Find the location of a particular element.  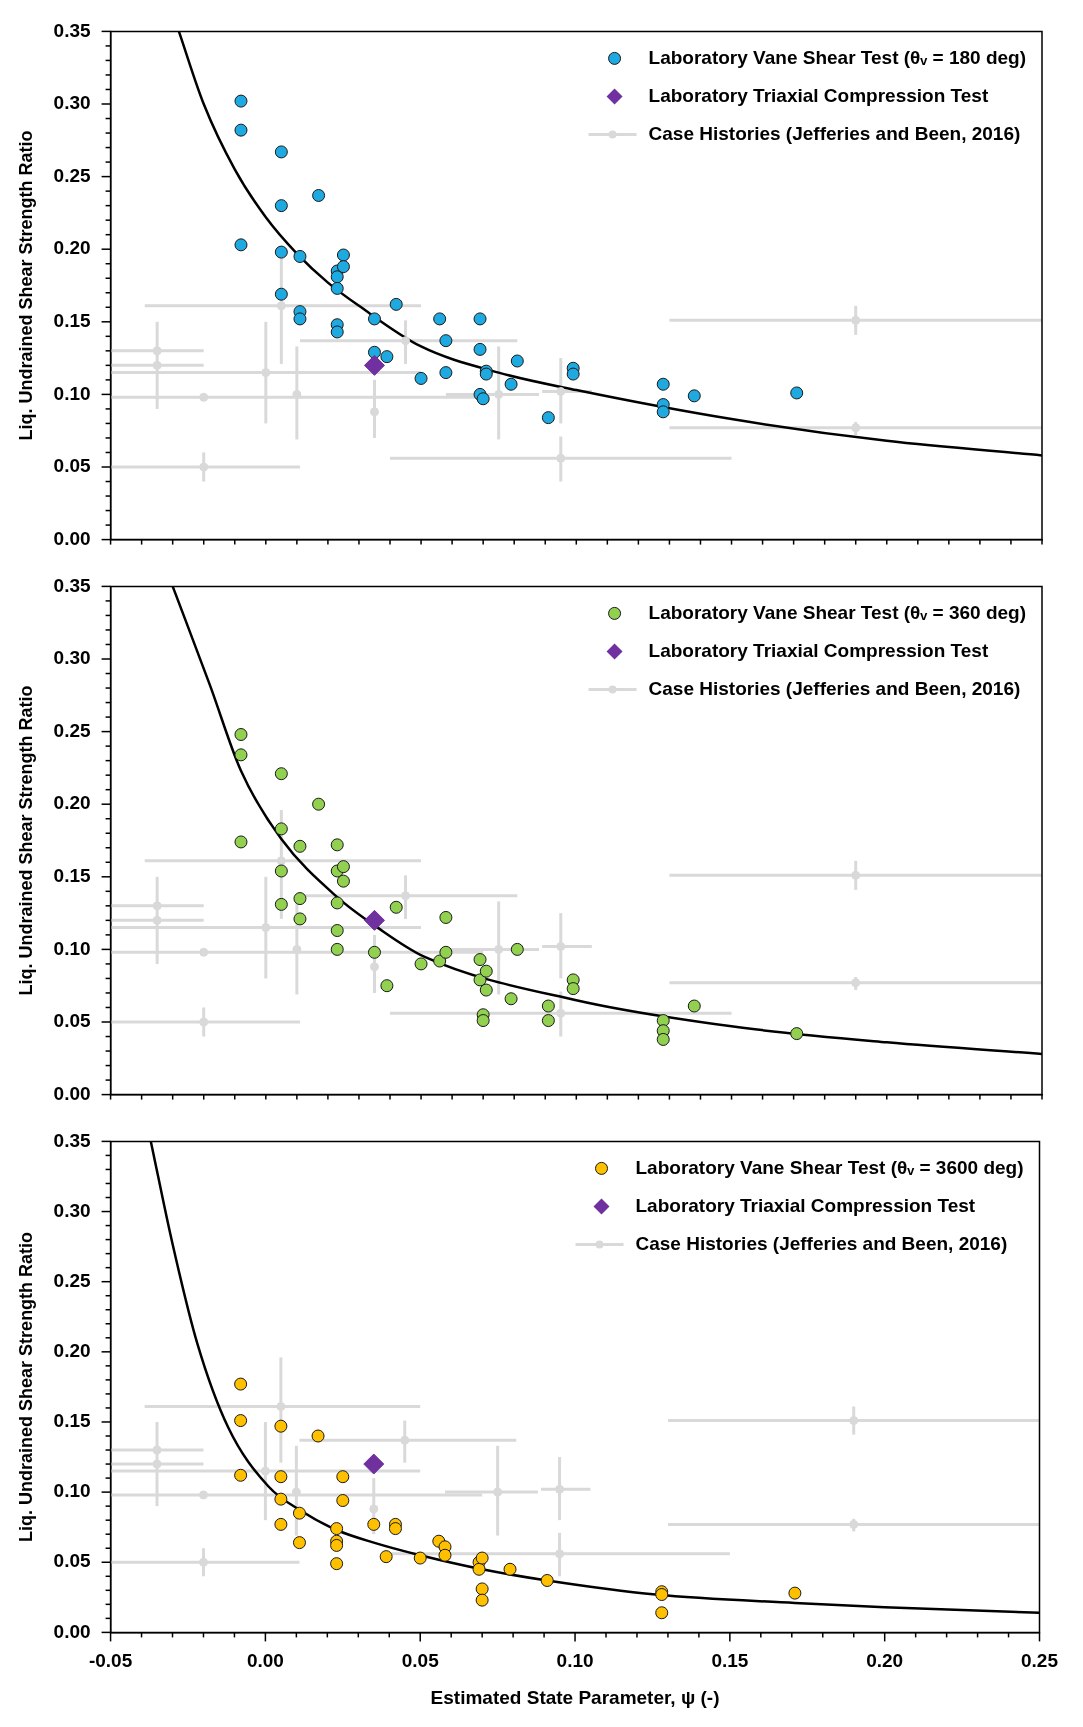

y-tick-label: 0.00 is located at coordinates (72, 538).